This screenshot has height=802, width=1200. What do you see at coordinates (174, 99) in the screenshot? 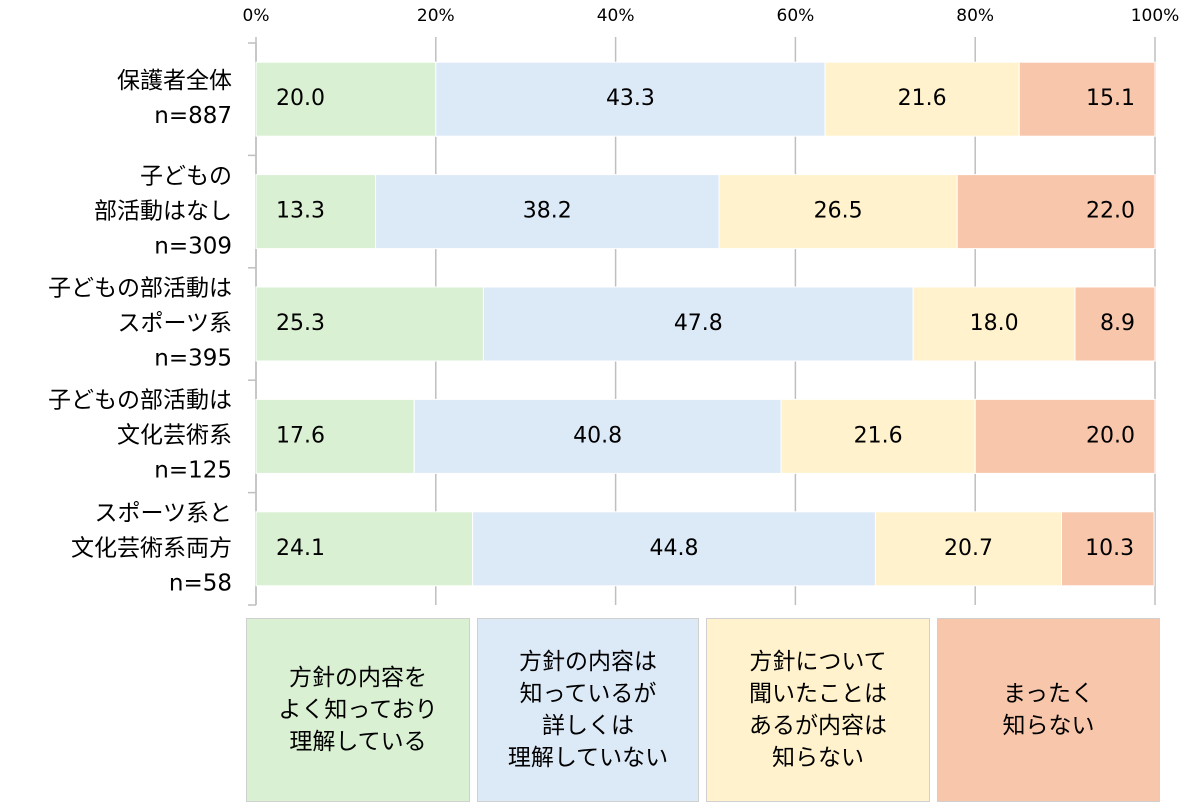
I see `y-tick-label: 保護者全体 n=887` at bounding box center [174, 99].